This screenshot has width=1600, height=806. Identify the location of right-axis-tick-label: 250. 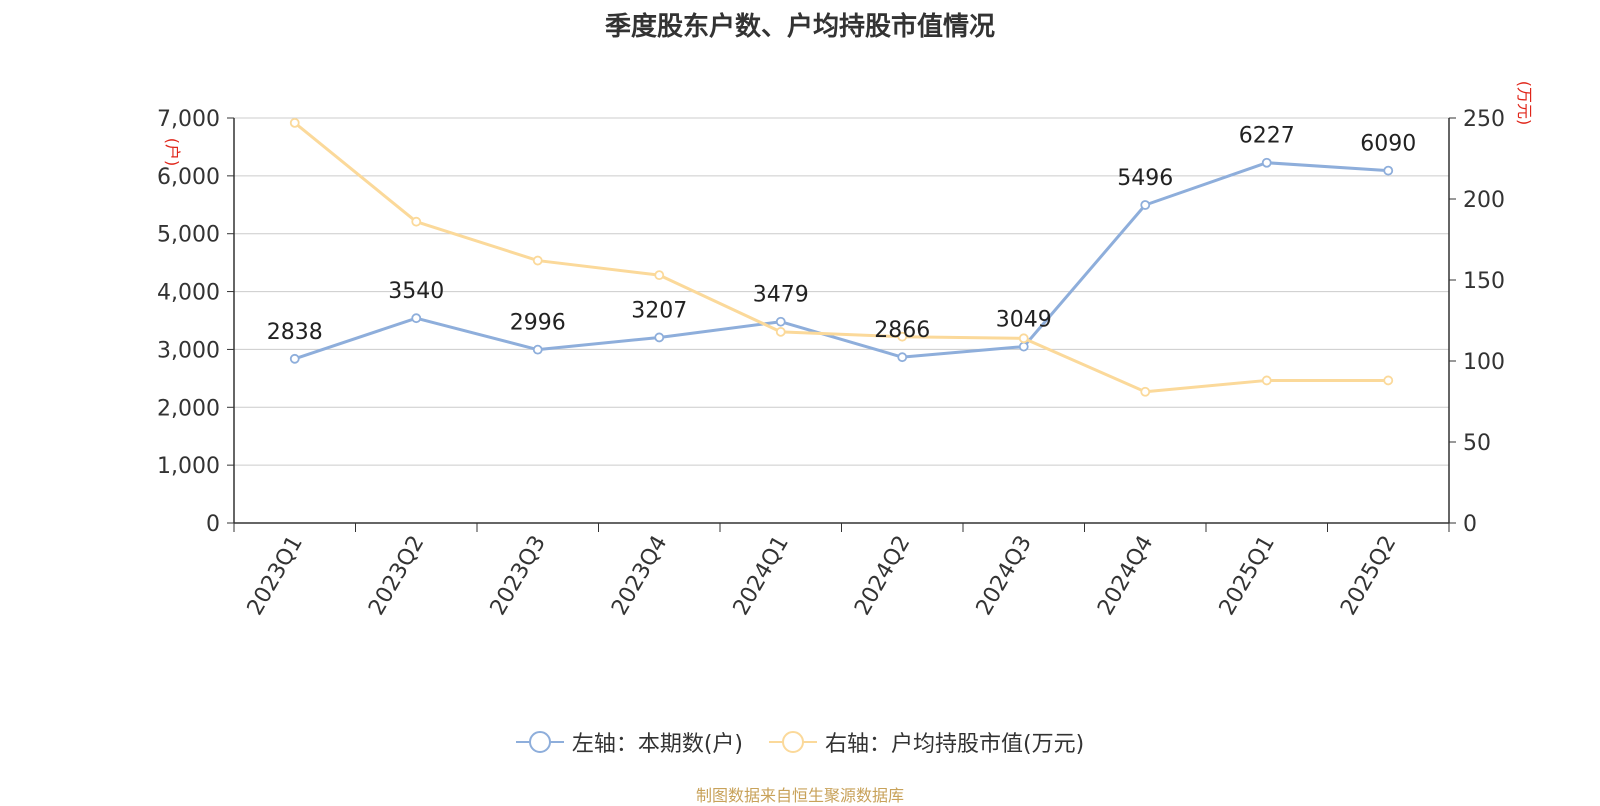
(1484, 119).